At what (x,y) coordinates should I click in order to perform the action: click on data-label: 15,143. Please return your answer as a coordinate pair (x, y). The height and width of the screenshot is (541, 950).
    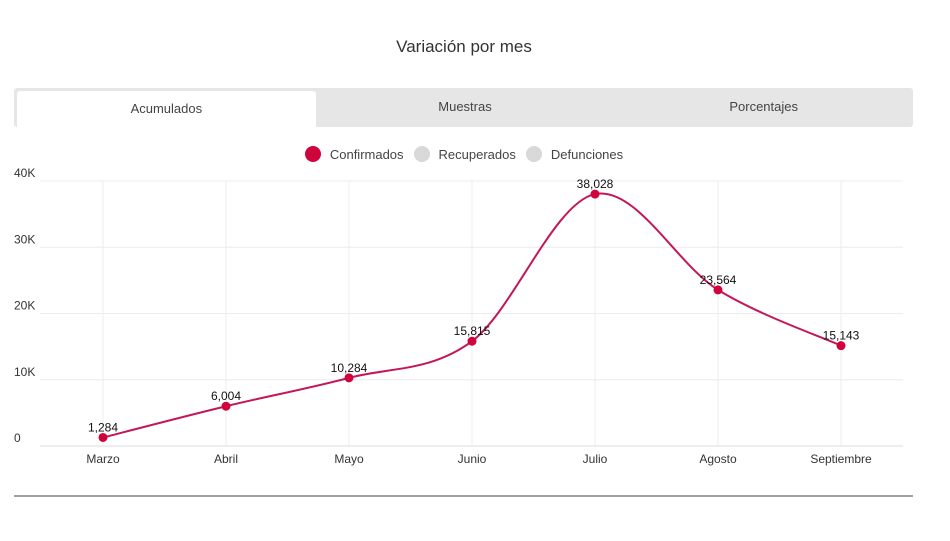
    Looking at the image, I should click on (841, 336).